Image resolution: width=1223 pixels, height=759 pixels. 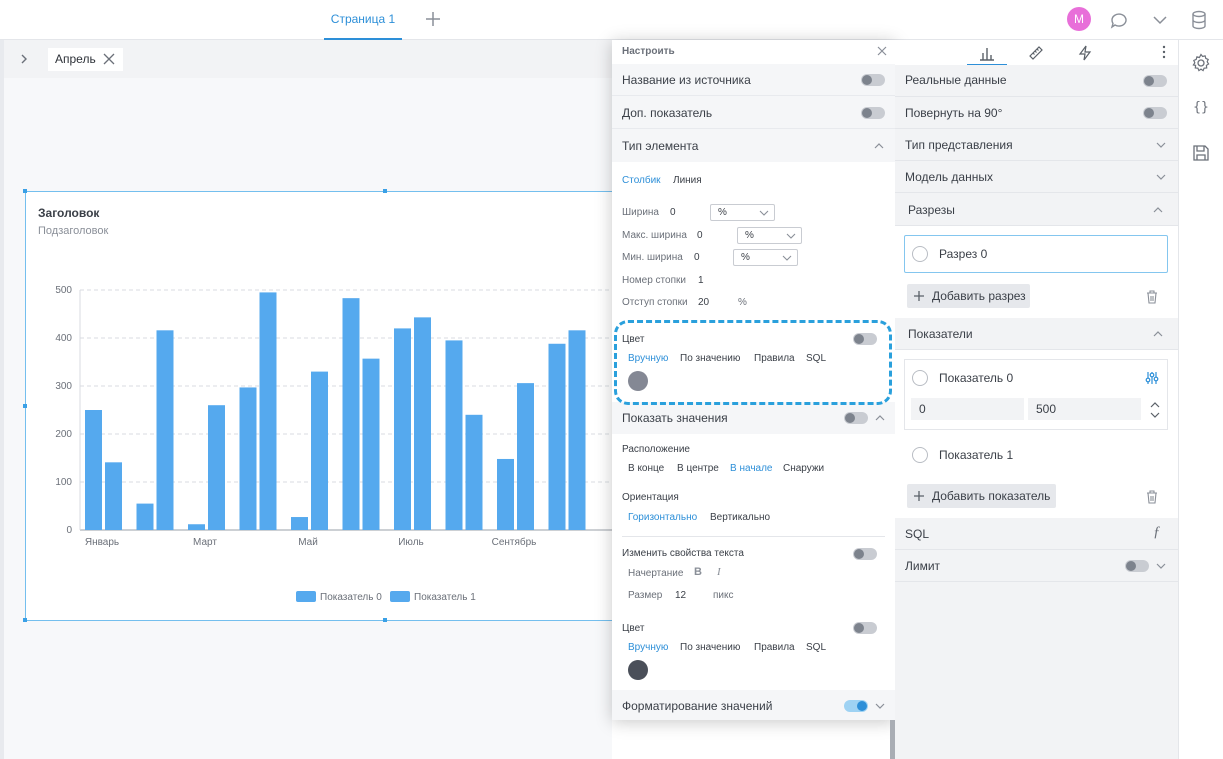 I want to click on show-values-toggle, so click(x=856, y=418).